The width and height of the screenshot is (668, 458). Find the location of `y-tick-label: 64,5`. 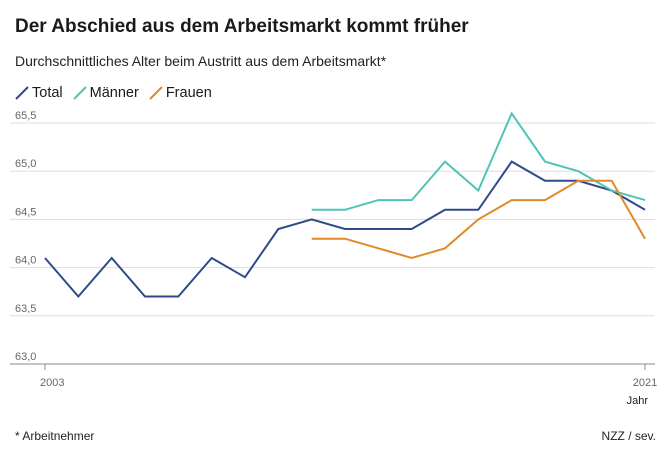

y-tick-label: 64,5 is located at coordinates (25, 212).